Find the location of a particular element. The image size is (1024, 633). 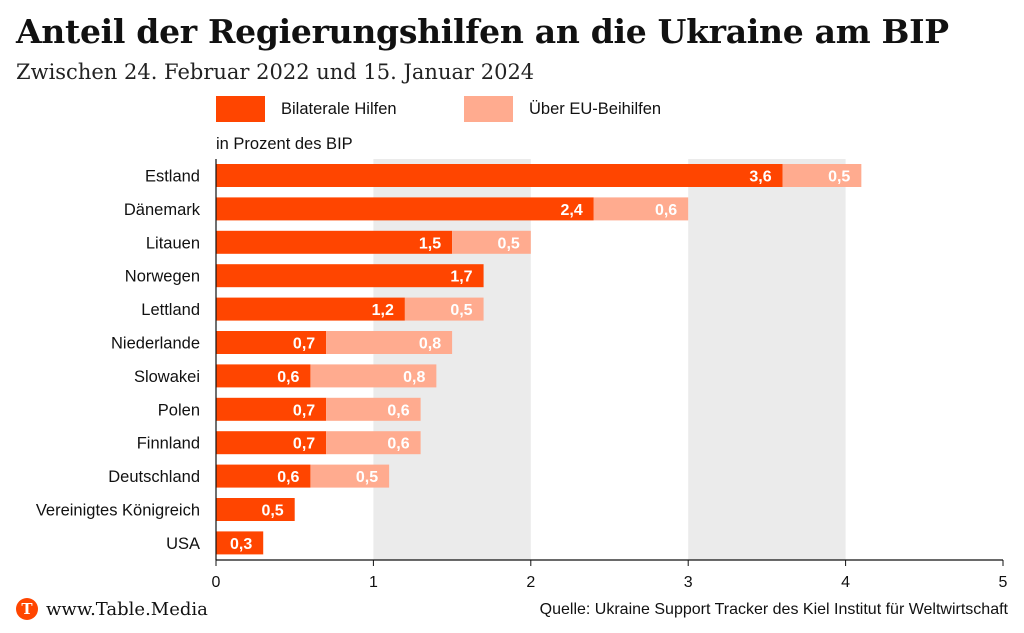

data-label-bilateral: 1,2 is located at coordinates (383, 310).